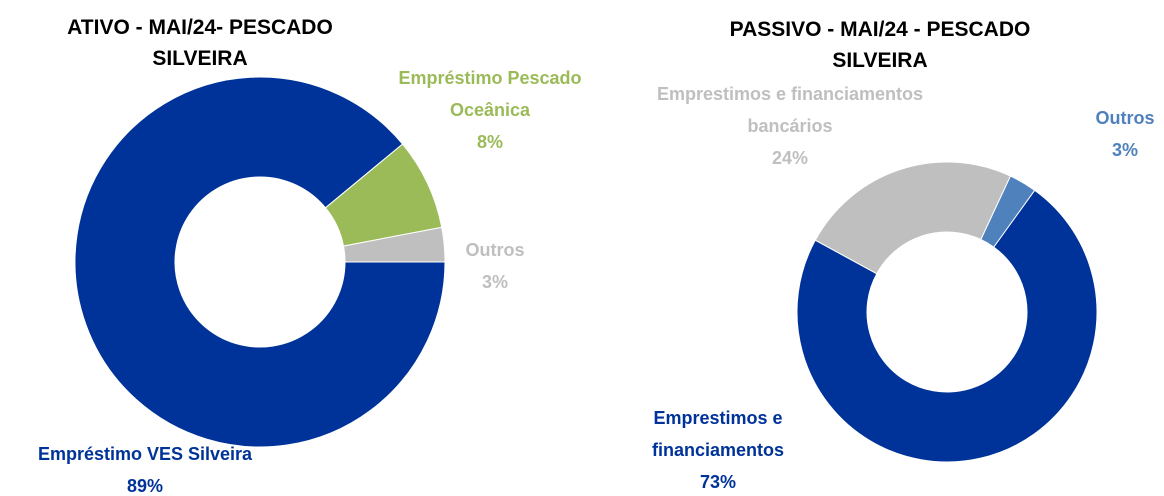 Image resolution: width=1164 pixels, height=496 pixels. What do you see at coordinates (718, 434) in the screenshot?
I see `category-label: Emprestimos e financiamentos` at bounding box center [718, 434].